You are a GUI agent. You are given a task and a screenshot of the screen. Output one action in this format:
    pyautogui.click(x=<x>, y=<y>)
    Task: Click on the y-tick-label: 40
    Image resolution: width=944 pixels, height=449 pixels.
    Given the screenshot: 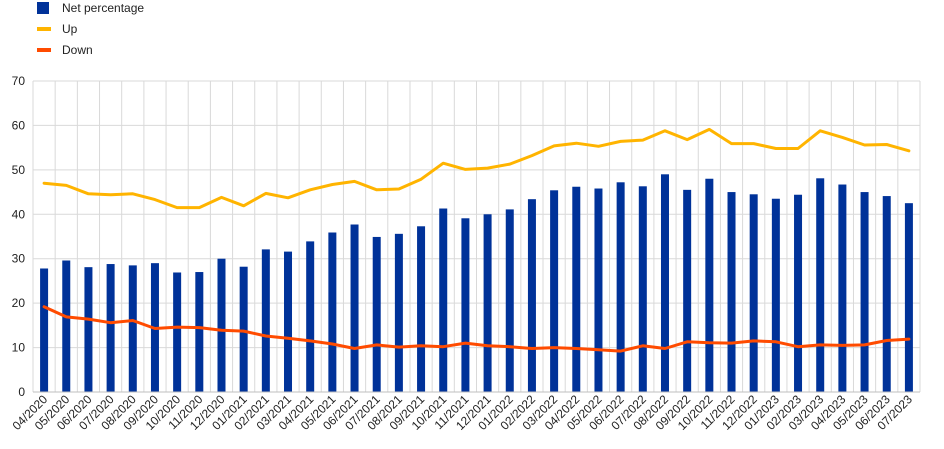 What is the action you would take?
    pyautogui.click(x=19, y=214)
    